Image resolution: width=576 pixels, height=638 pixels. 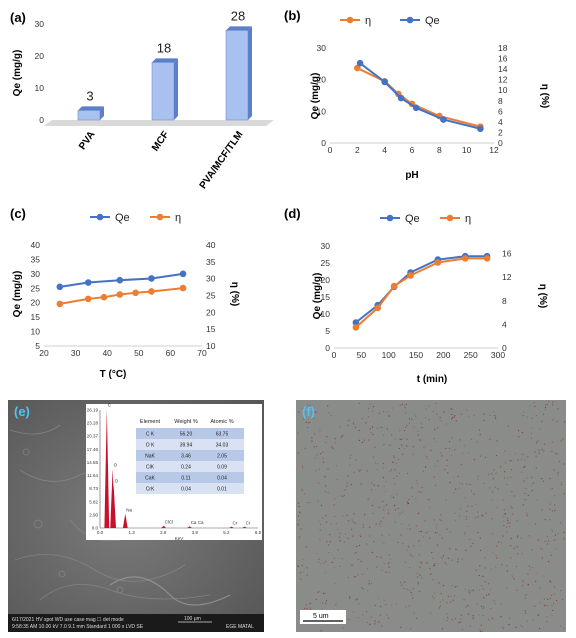 I want to click on d-xtick: 300, so click(x=498, y=355).